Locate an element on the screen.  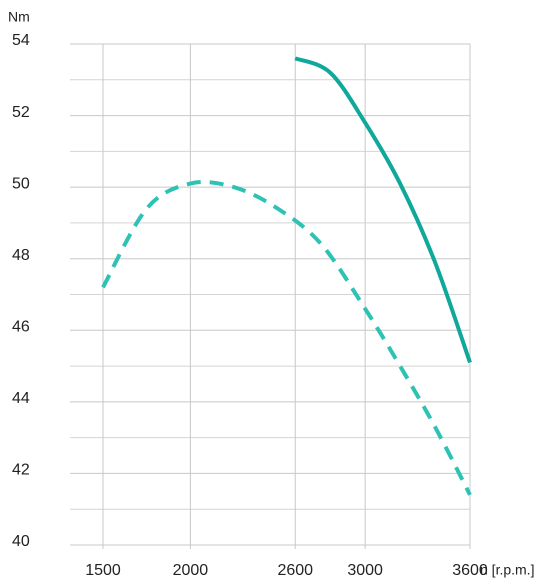
x-tick-label: 2000 is located at coordinates (191, 570).